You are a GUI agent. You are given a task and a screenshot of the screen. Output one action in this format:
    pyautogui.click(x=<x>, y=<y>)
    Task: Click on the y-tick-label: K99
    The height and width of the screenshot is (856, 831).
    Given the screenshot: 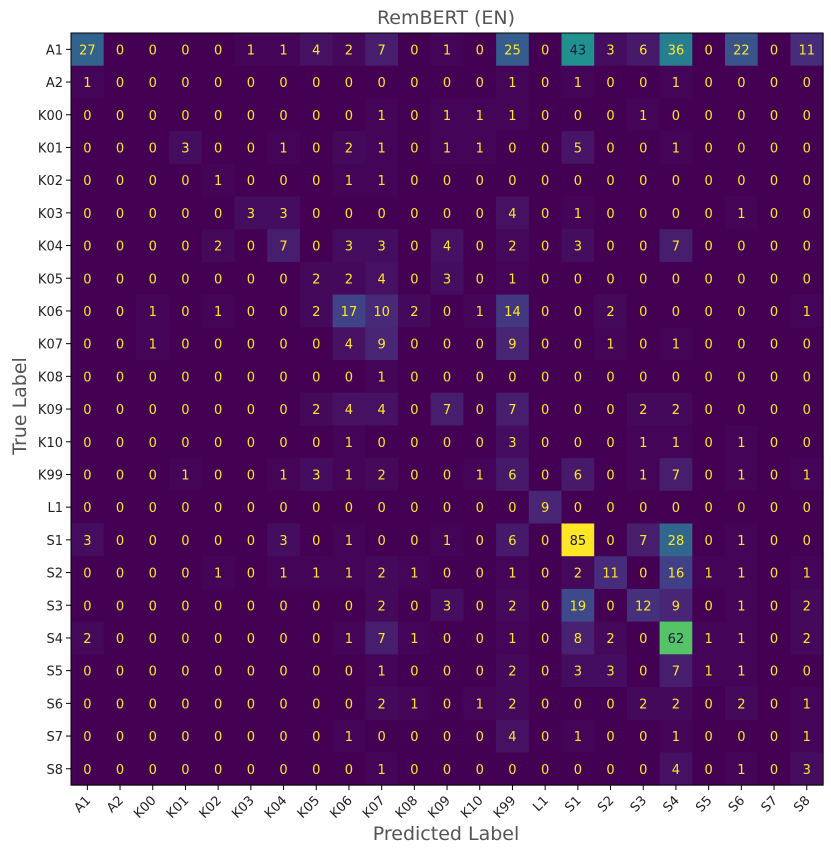 What is the action you would take?
    pyautogui.click(x=50, y=475)
    